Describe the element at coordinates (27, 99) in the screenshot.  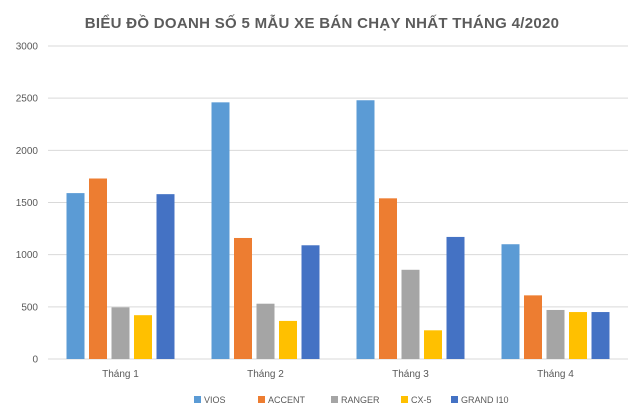
I see `y-tick-label: 2500` at that location.